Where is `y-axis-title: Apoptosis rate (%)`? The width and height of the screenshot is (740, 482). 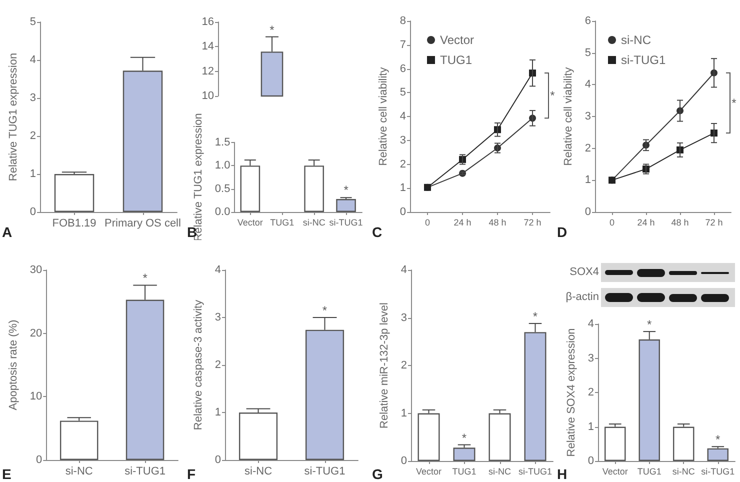
y-axis-title: Apoptosis rate (%) is located at coordinates (14, 365).